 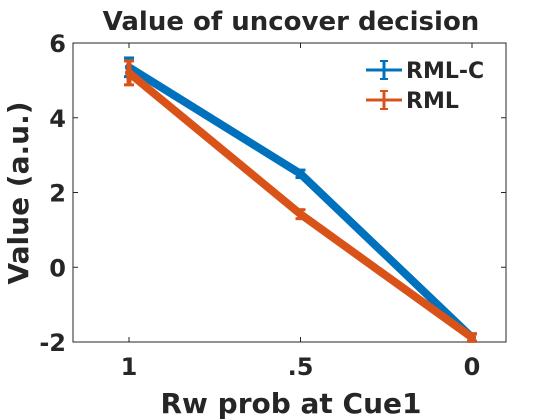 What do you see at coordinates (432, 101) in the screenshot?
I see `legend-label: RML` at bounding box center [432, 101].